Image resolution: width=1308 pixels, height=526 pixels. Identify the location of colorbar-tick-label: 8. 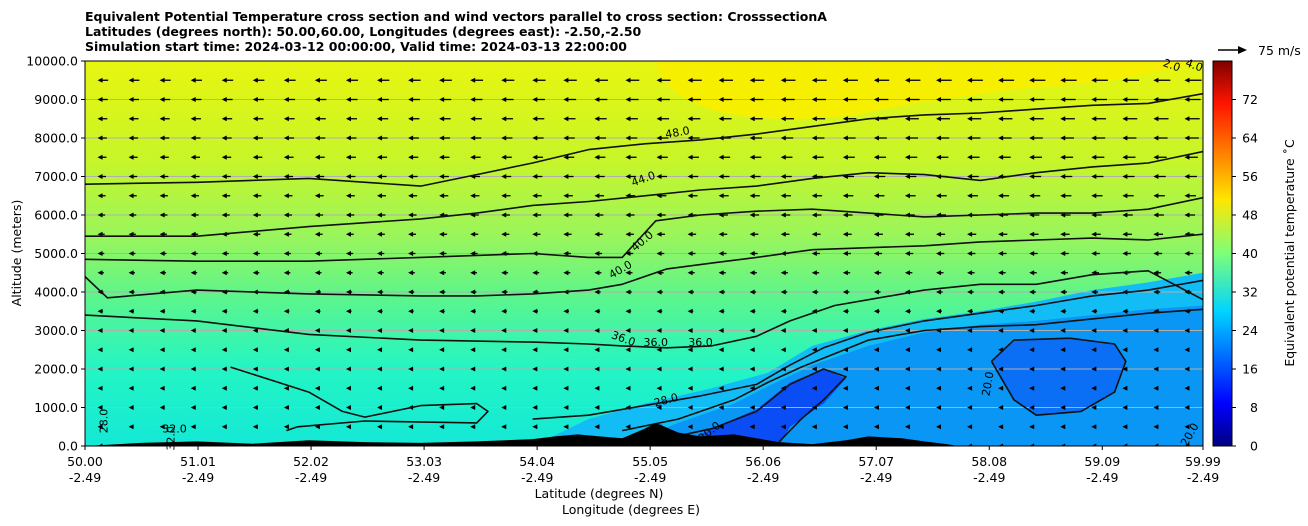
(1254, 407).